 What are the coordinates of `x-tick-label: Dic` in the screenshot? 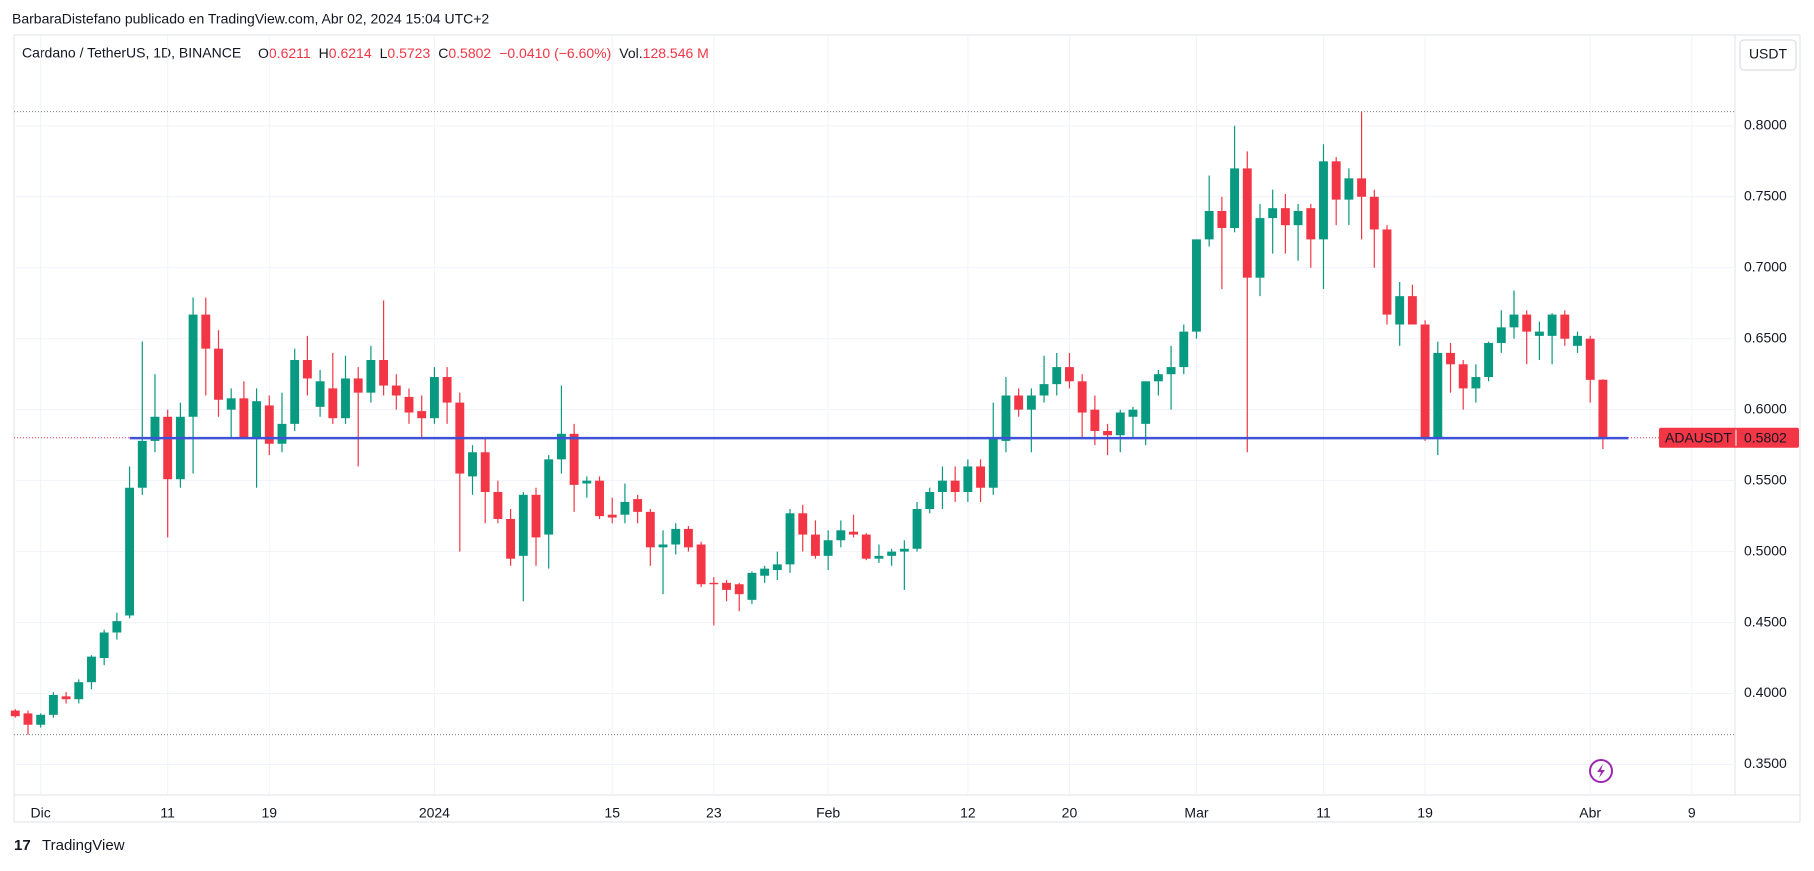 It's located at (41, 813).